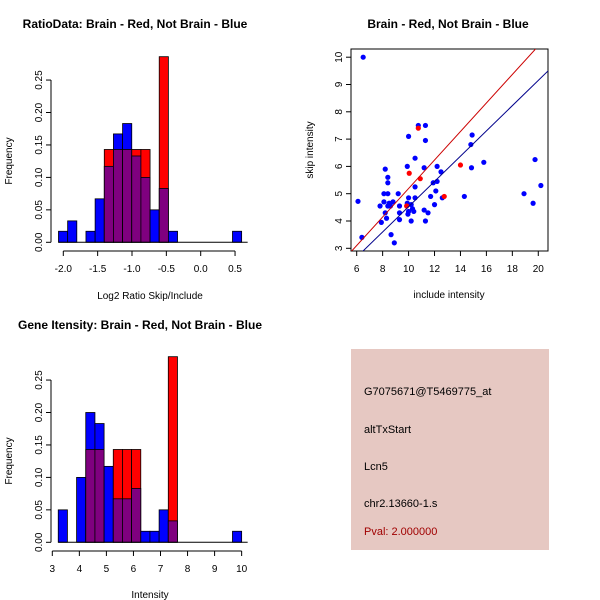 The height and width of the screenshot is (600, 600). What do you see at coordinates (388, 430) in the screenshot?
I see `event-type: altTxStart` at bounding box center [388, 430].